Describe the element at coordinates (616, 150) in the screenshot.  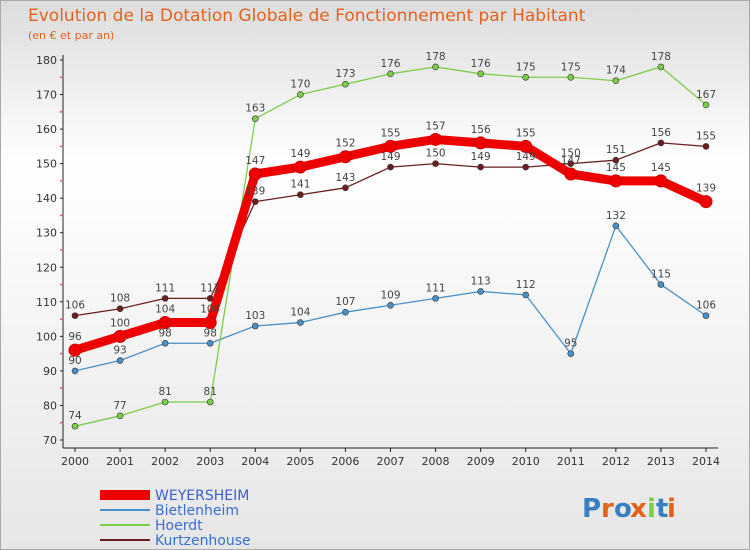
I see `data-label-kurtzenhouse: 151` at that location.